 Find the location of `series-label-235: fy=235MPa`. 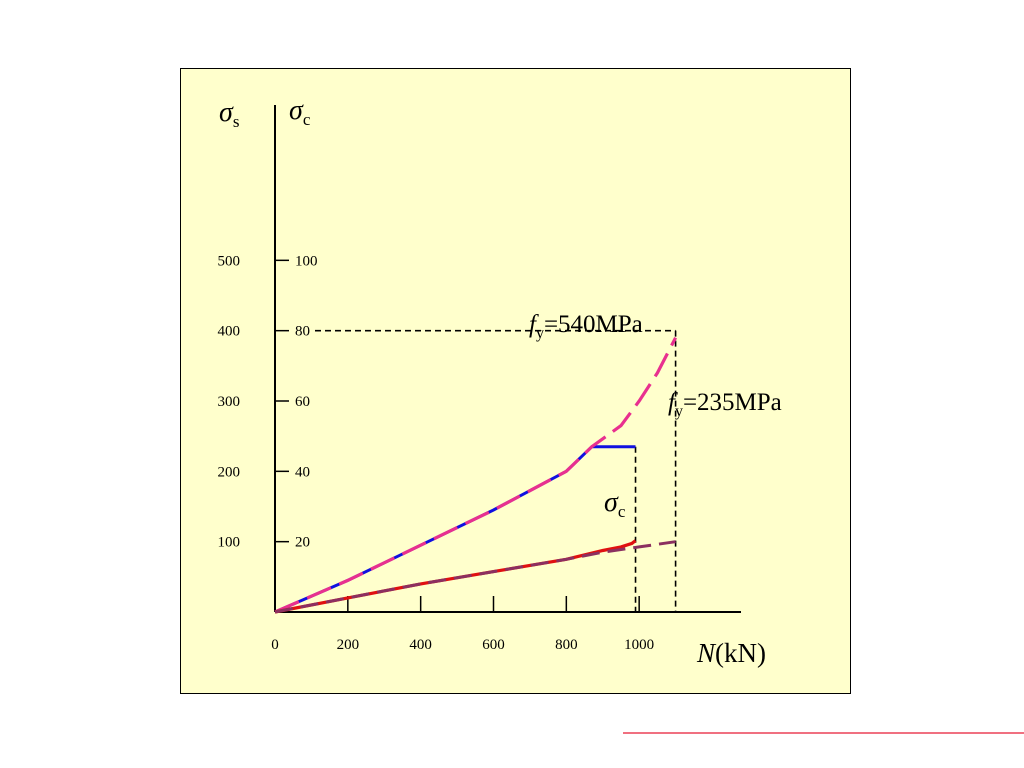

series-label-235: fy=235MPa is located at coordinates (725, 404).